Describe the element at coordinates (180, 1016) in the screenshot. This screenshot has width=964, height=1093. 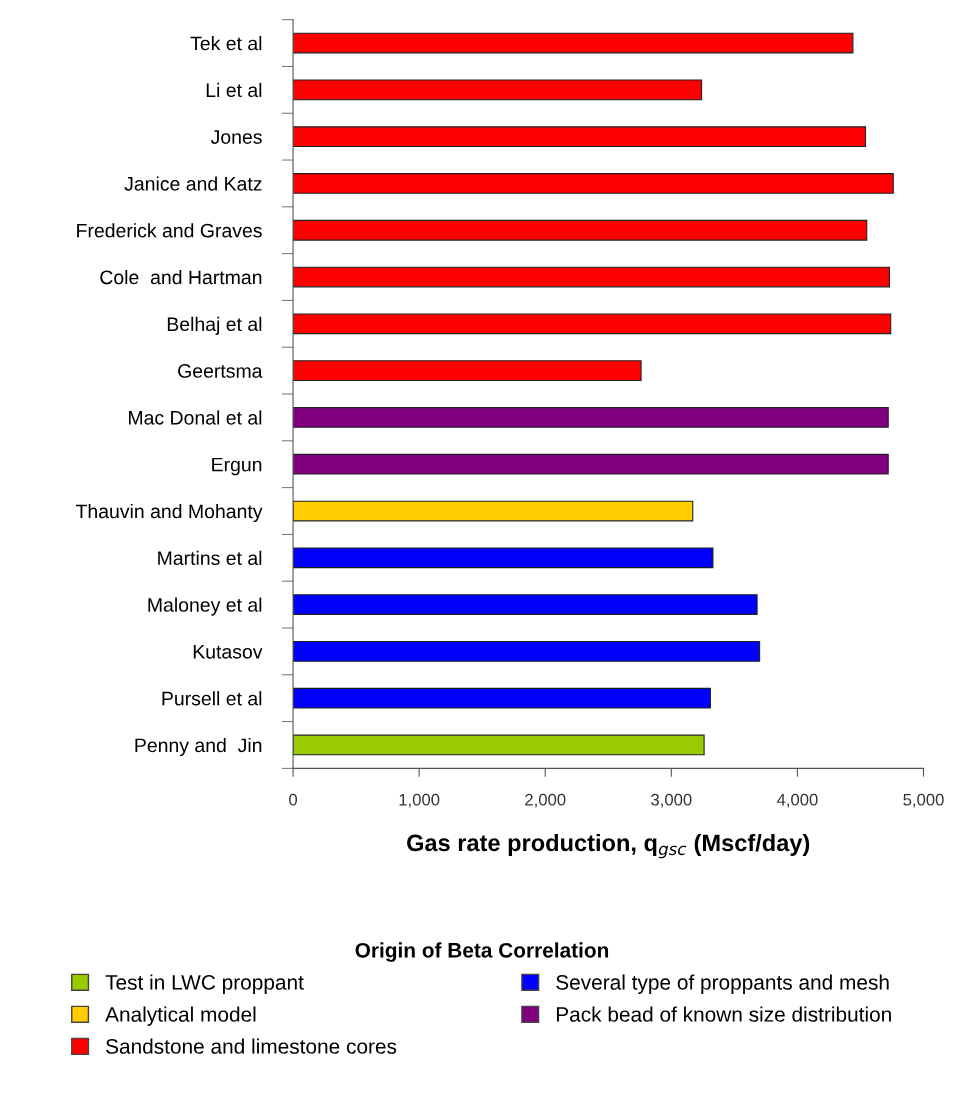
I see `legend-label: Analytical model` at that location.